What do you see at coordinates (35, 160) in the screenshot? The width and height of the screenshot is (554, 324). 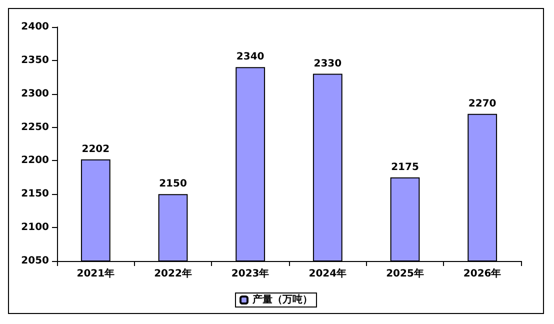 I see `y-tick-label: 2200` at bounding box center [35, 160].